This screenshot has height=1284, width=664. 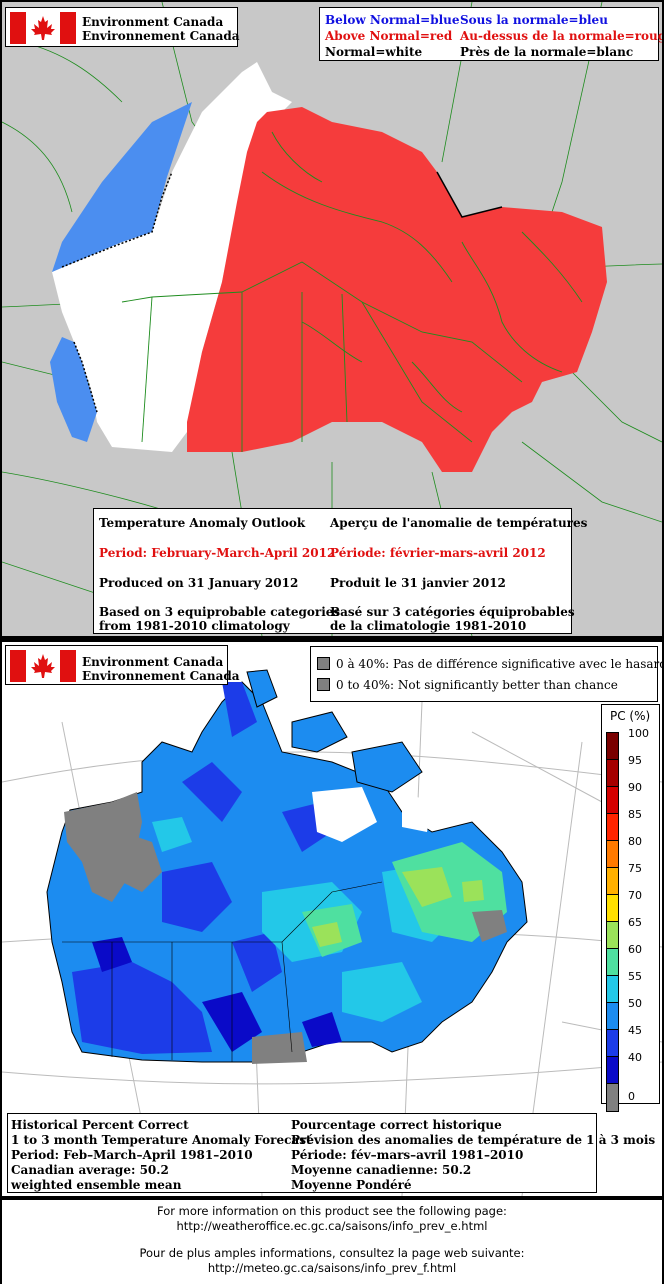 I want to click on scale-label: 70, so click(x=635, y=895).